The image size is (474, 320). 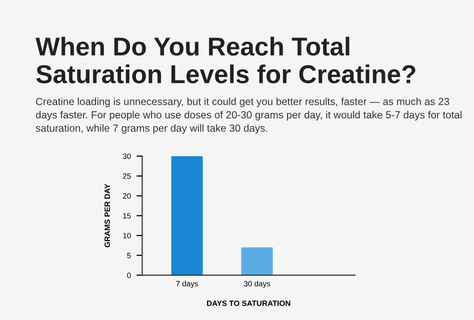 What do you see at coordinates (249, 116) in the screenshot?
I see `chart-subtitle: Creatine loading is unnecessary, but it could get you better results, faster — as much as 23 days faster. For people who use doses of 20-30 grams per day, it would take 5-7 days for total saturation, while 7 grams per day will take 30 days.` at bounding box center [249, 116].